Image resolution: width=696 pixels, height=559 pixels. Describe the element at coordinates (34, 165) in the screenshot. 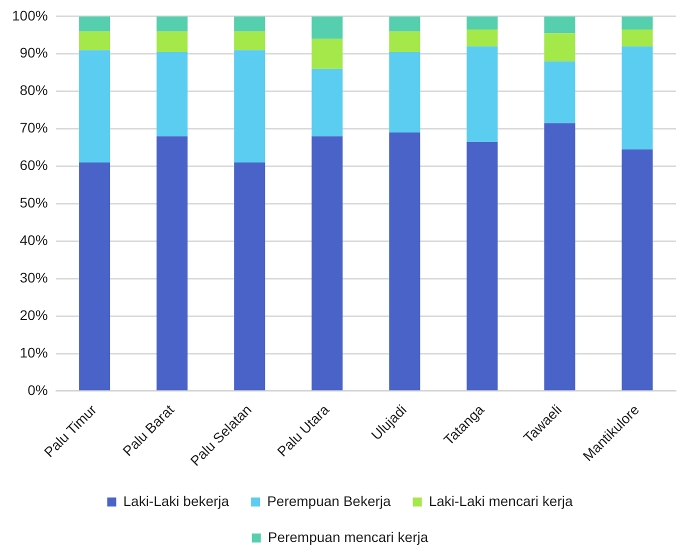

I see `y-tick-label: 60%` at that location.